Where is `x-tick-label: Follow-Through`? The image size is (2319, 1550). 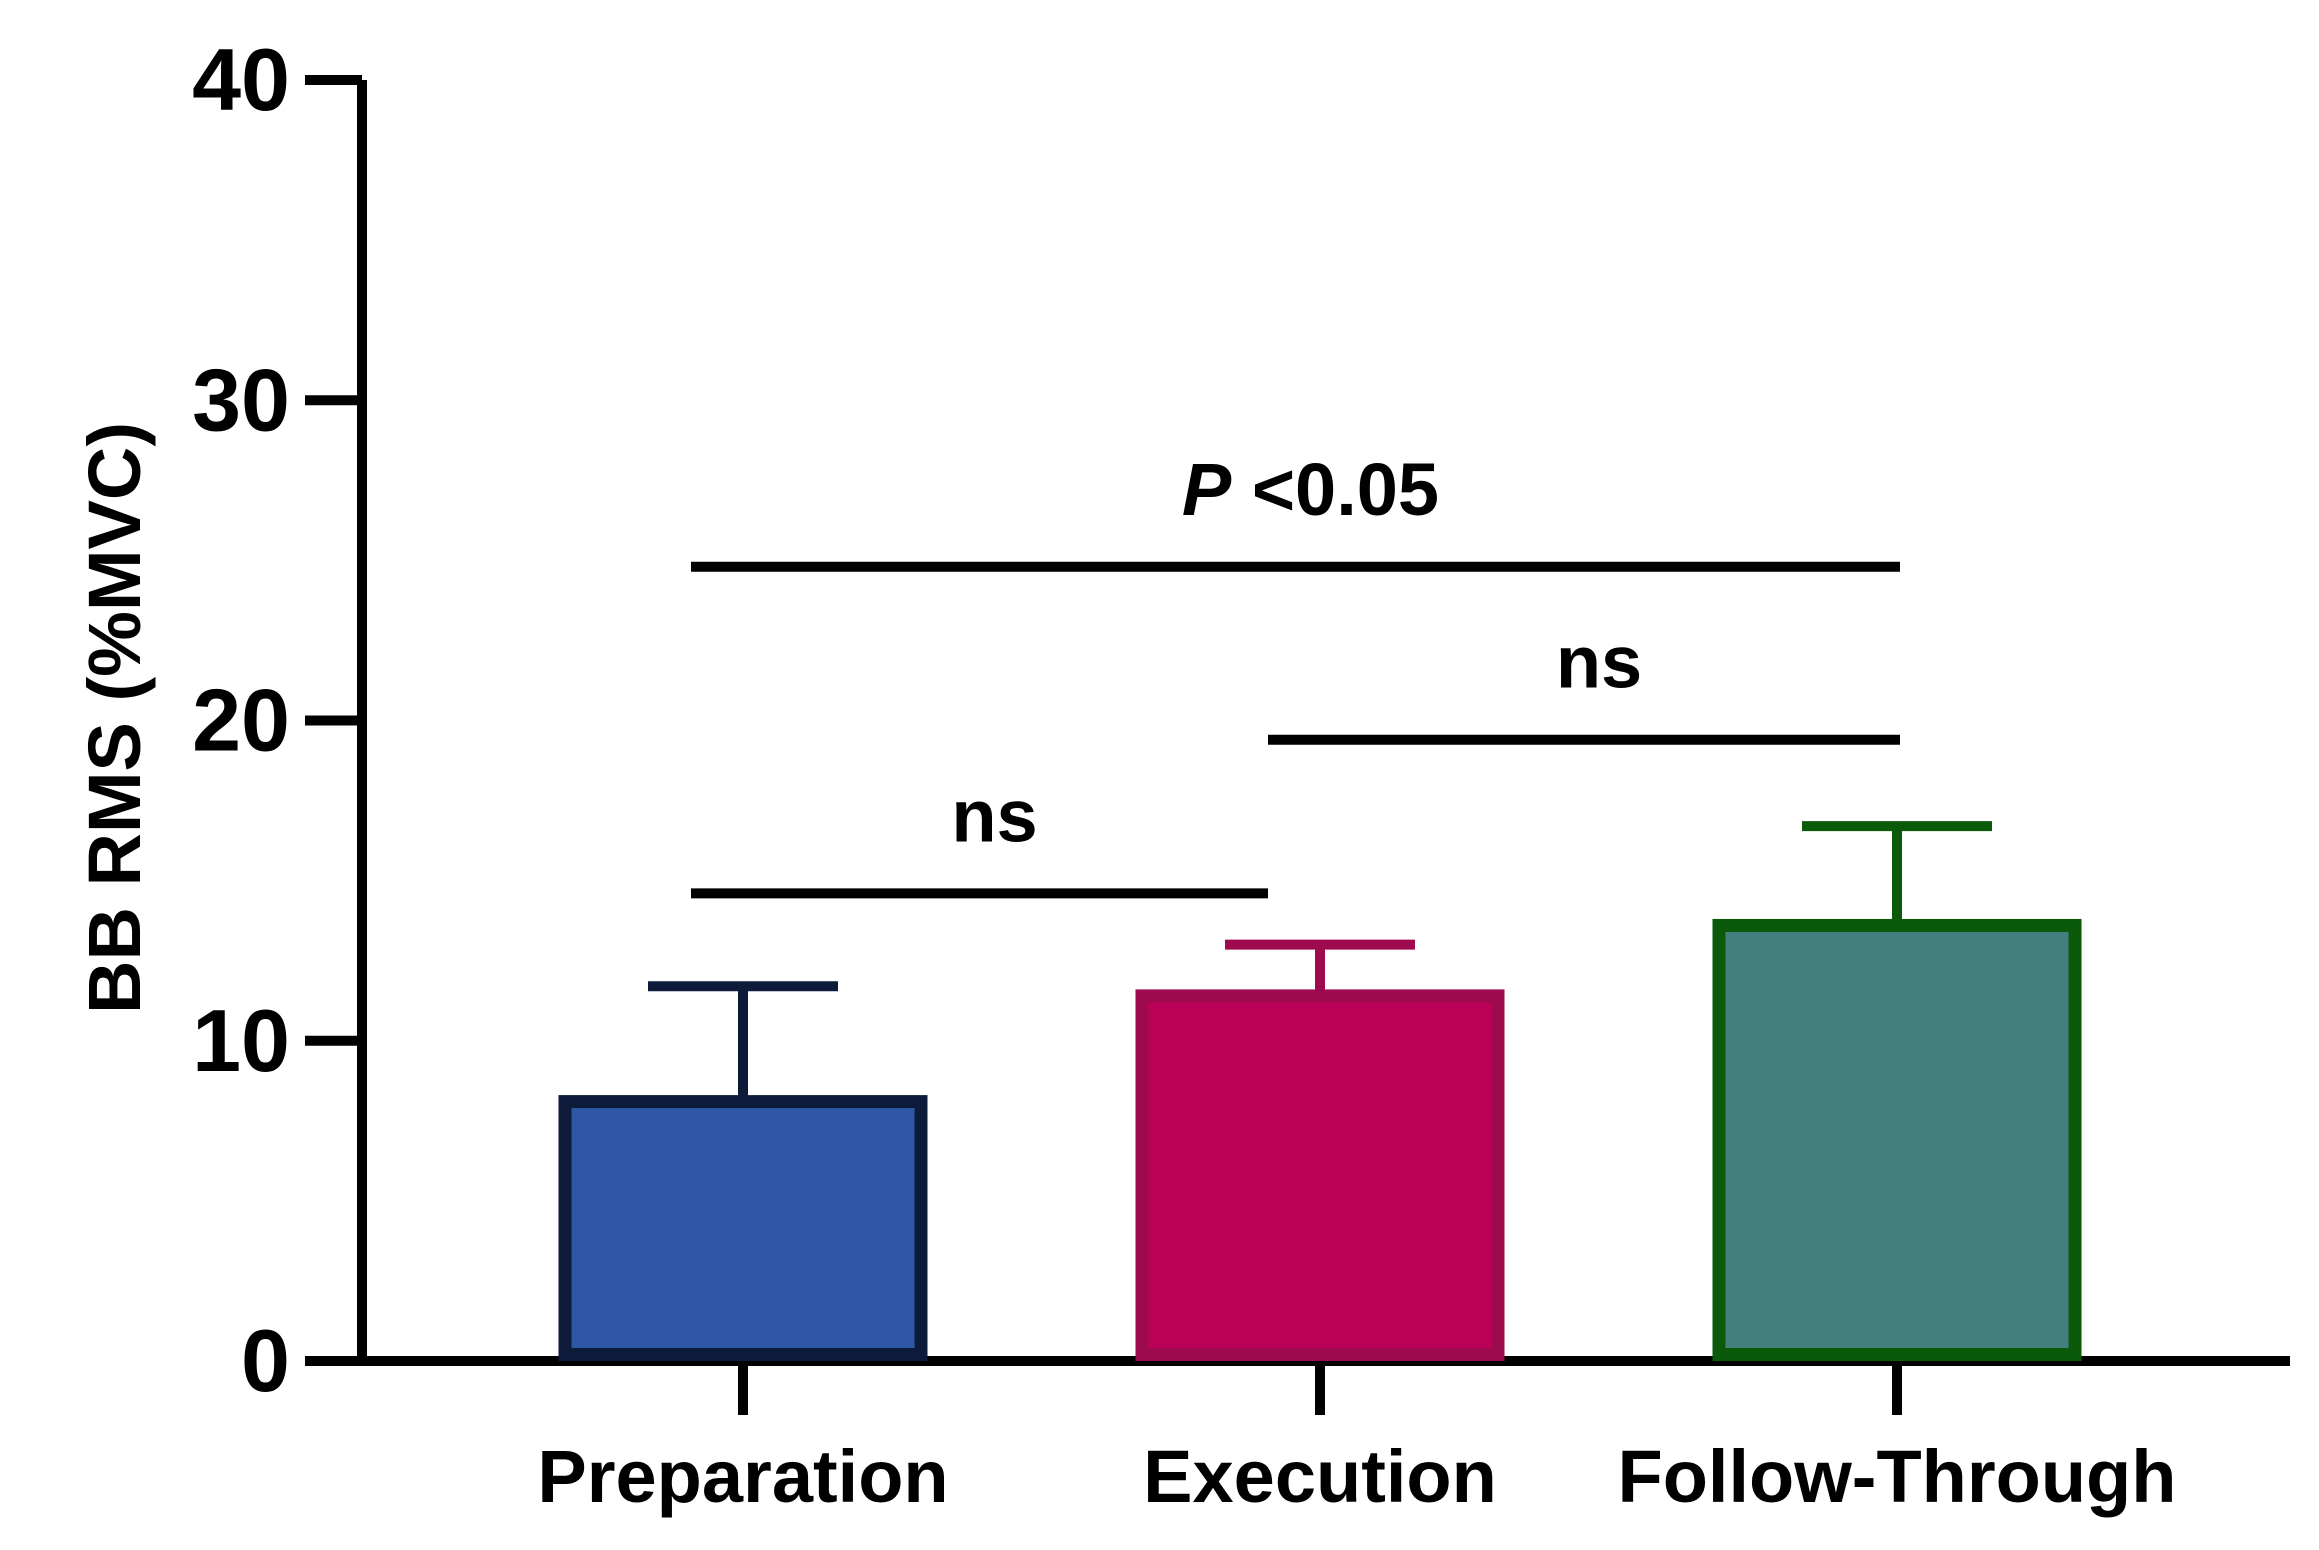 x-tick-label: Follow-Through is located at coordinates (1897, 1476).